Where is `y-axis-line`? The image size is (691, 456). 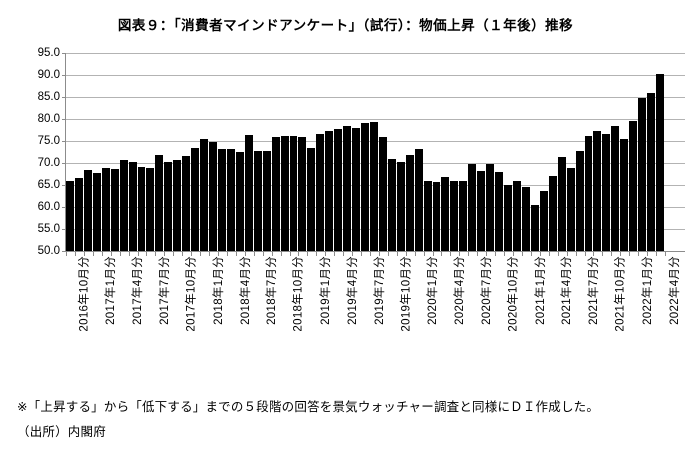
y-axis-line is located at coordinates (65, 152).